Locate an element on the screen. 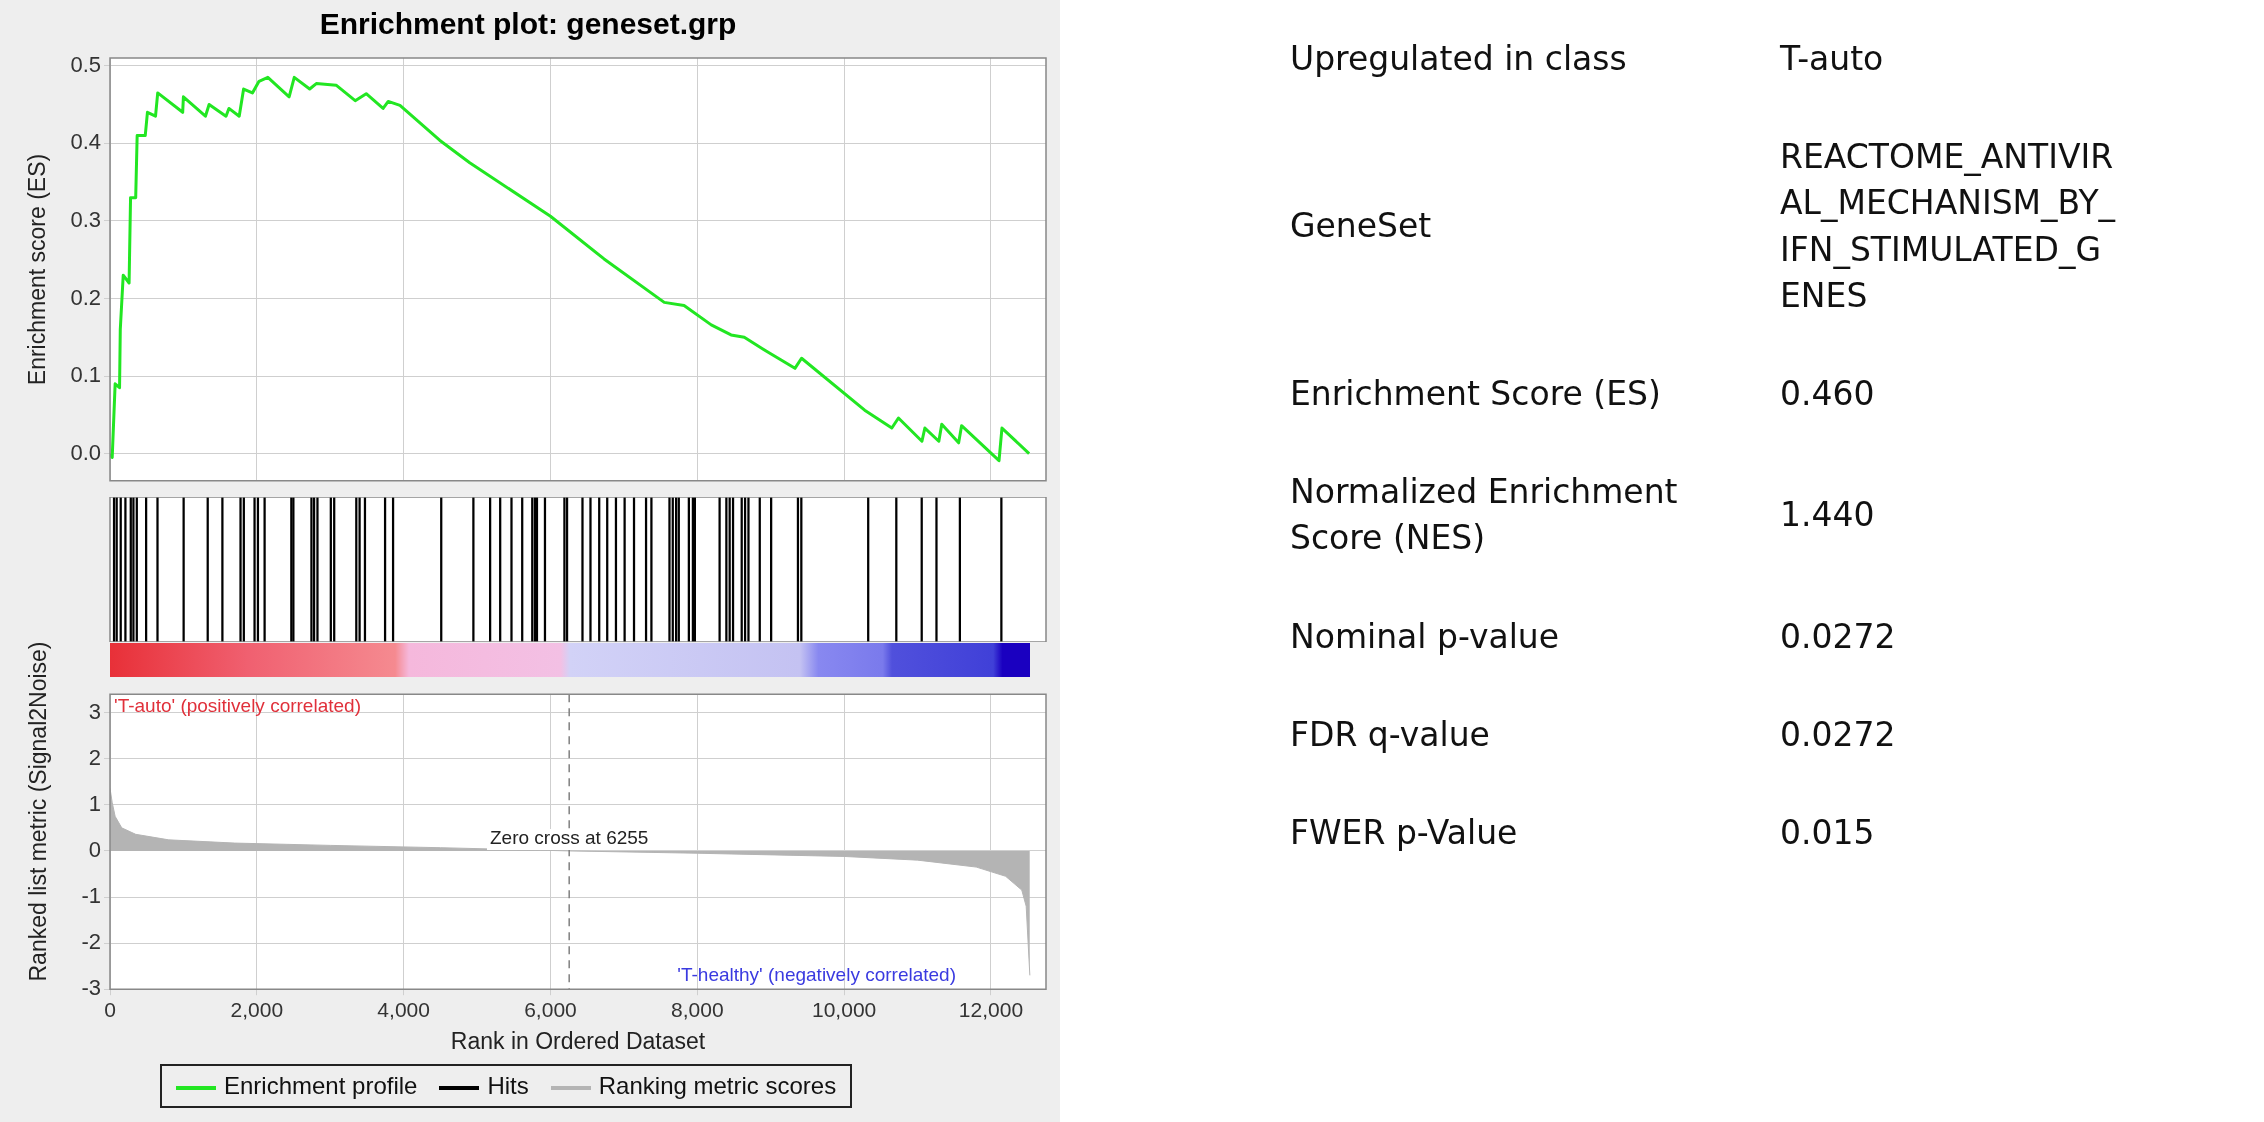  text: 0.015 is located at coordinates (1828, 832).